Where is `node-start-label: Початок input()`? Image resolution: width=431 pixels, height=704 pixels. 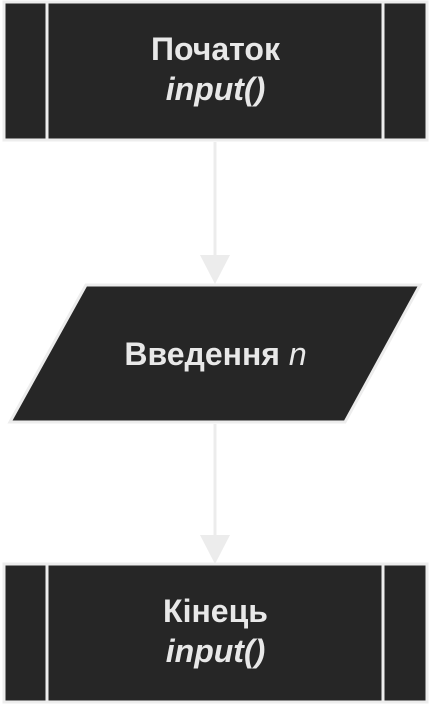
node-start-label: Початок input() is located at coordinates (215, 69).